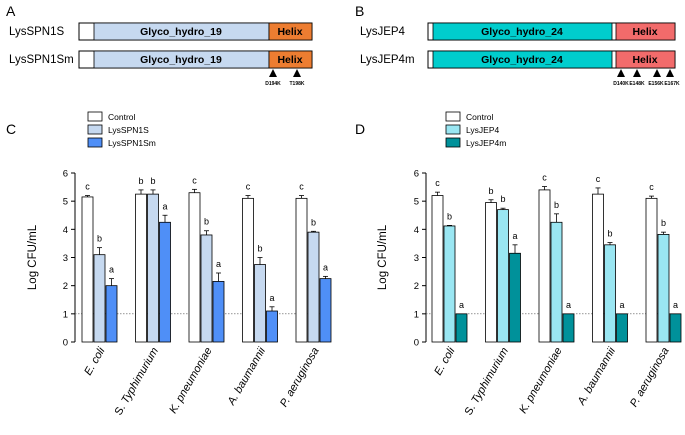 This screenshot has height=435, width=685. What do you see at coordinates (273, 73) in the screenshot?
I see `mutation-arrow-d194k` at bounding box center [273, 73].